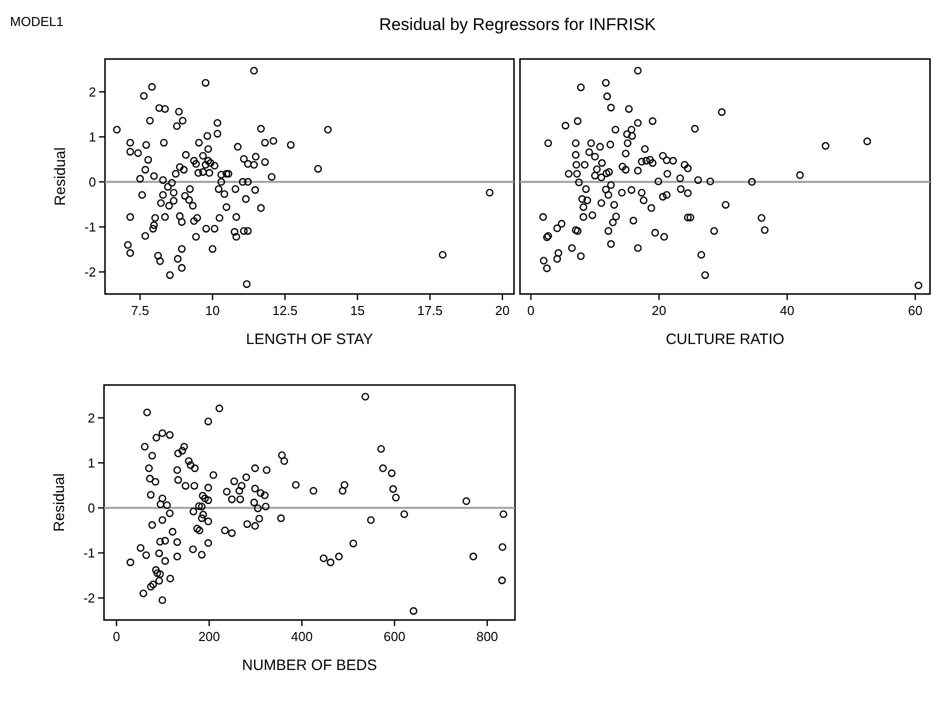 This screenshot has height=704, width=938. What do you see at coordinates (487, 636) in the screenshot?
I see `x-tick-label: 800` at bounding box center [487, 636].